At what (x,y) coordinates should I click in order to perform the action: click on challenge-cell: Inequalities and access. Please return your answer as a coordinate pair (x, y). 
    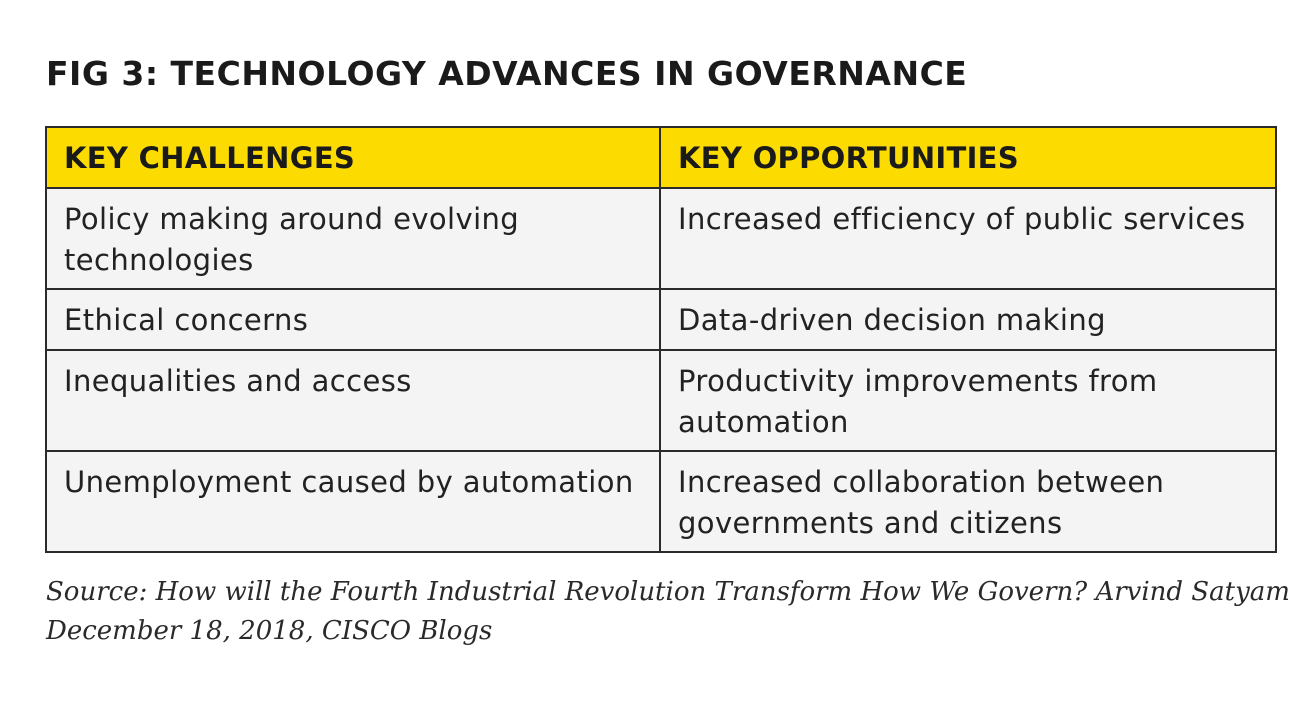
    Looking at the image, I should click on (353, 400).